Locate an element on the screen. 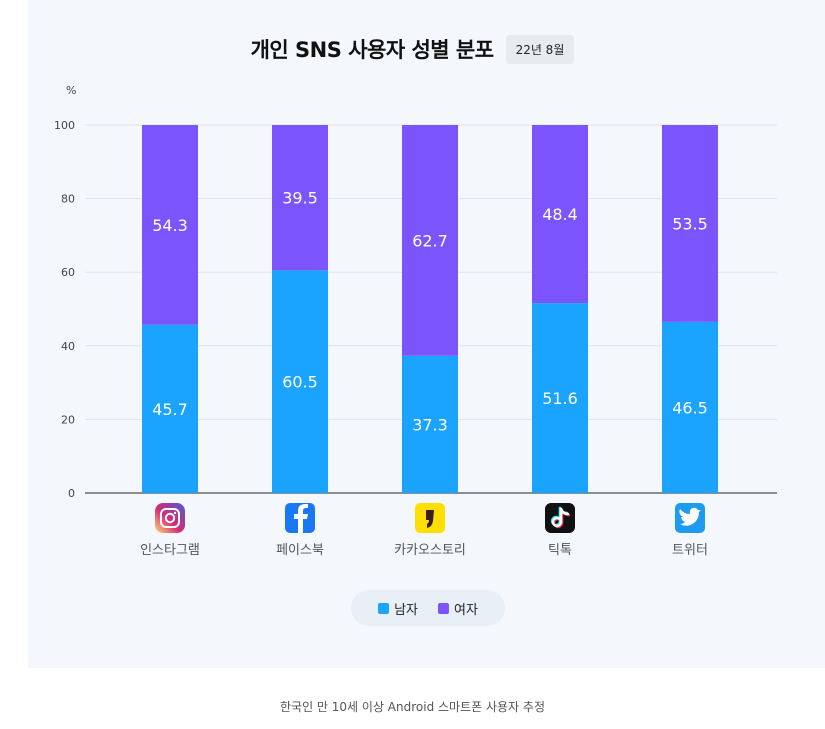 The height and width of the screenshot is (729, 825). y-tick-label: 100 is located at coordinates (64, 125).